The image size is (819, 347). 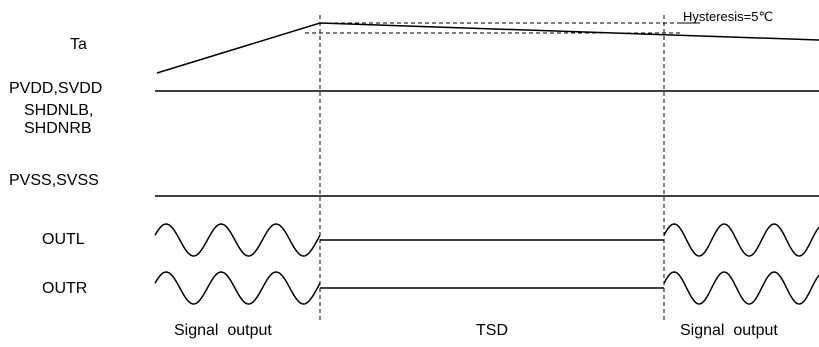 I want to click on phase-label-tsd: TSD, so click(x=492, y=330).